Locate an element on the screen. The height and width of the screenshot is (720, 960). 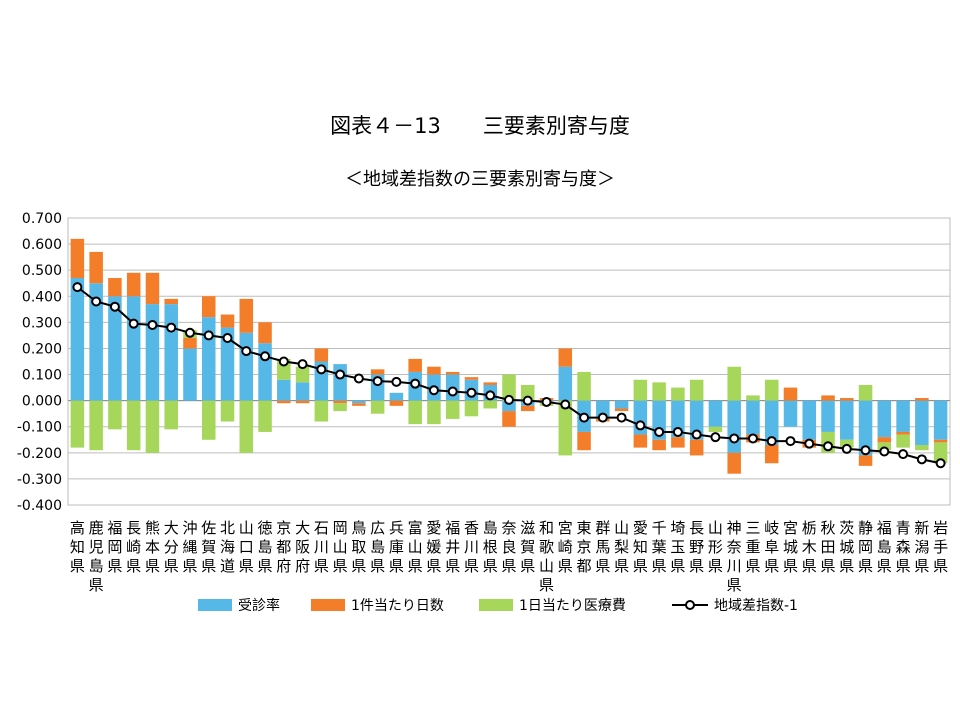
y-tick-label: -0.400 is located at coordinates (39, 506).